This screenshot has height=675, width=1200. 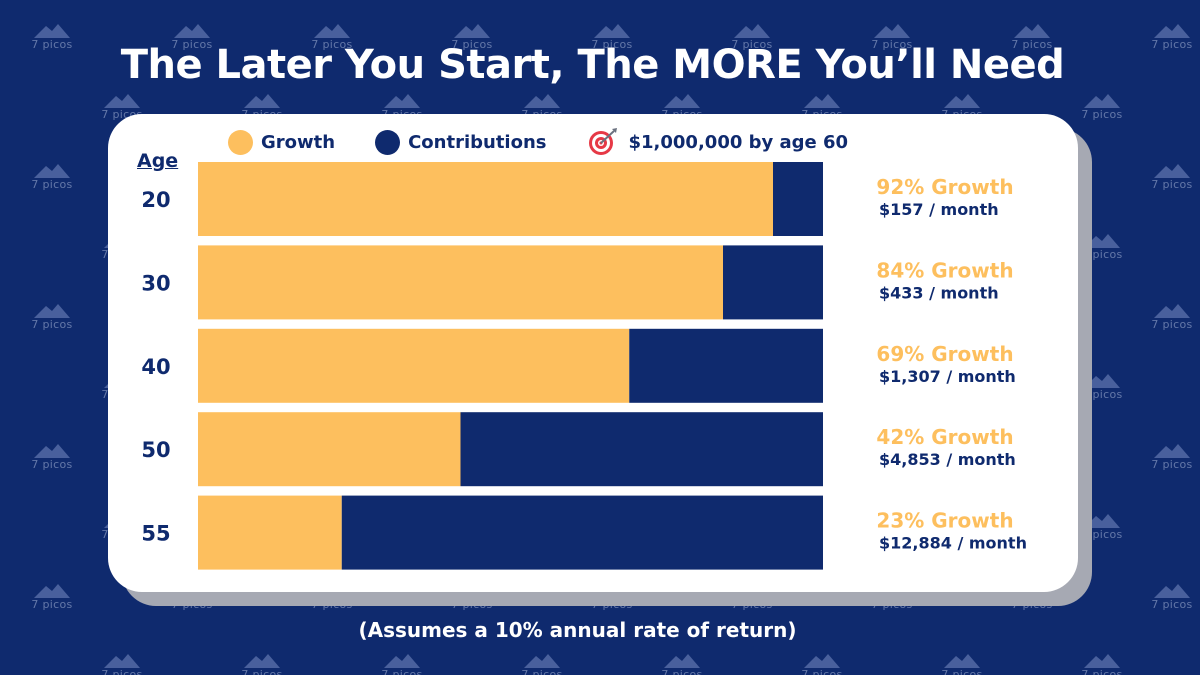 What do you see at coordinates (155, 367) in the screenshot?
I see `y-tick-label-age-40: 40` at bounding box center [155, 367].